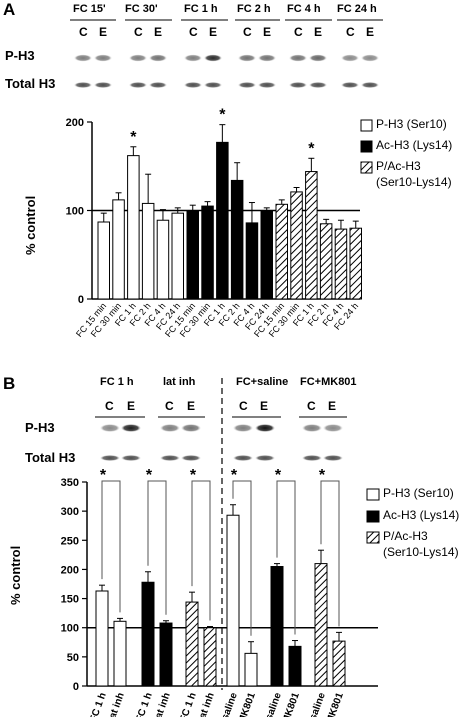  What do you see at coordinates (328, 382) in the screenshot?
I see `condition-label: FC+MK801` at bounding box center [328, 382].